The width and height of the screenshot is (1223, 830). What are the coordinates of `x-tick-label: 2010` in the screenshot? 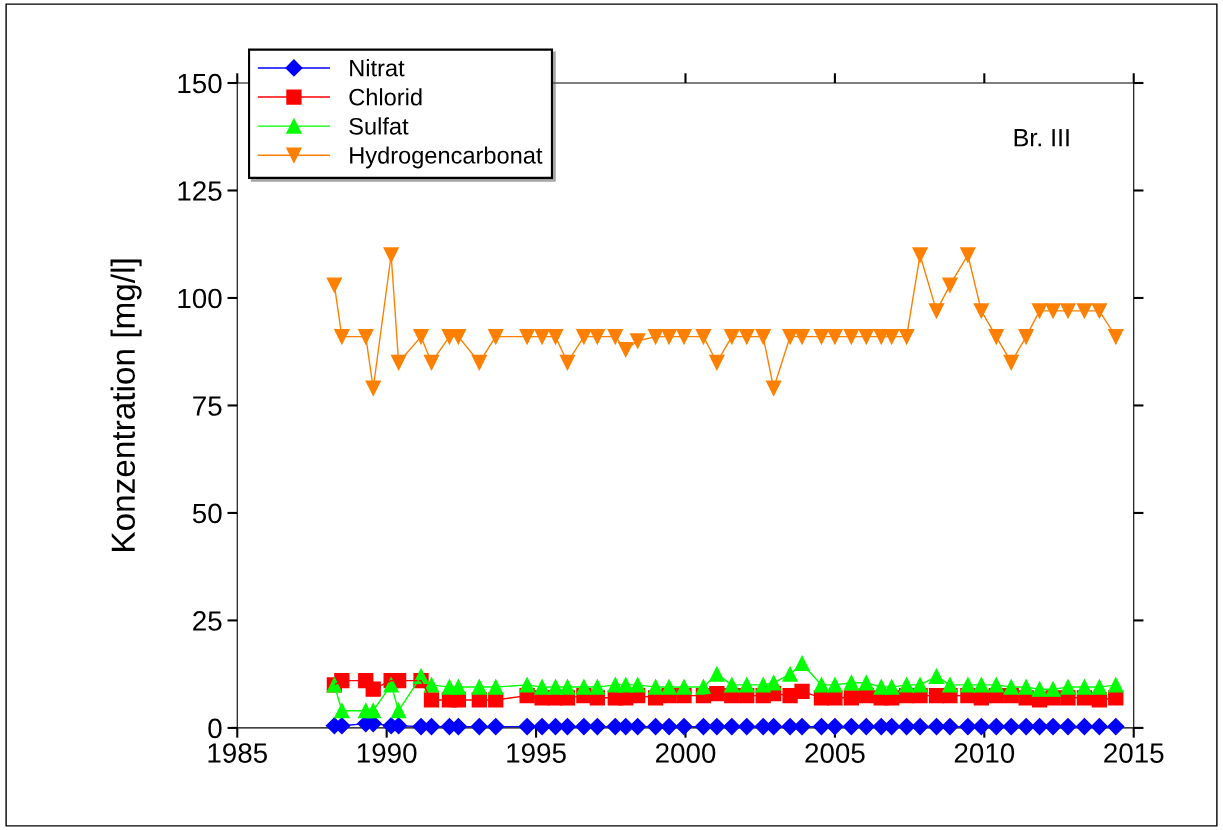 It's located at (984, 753).